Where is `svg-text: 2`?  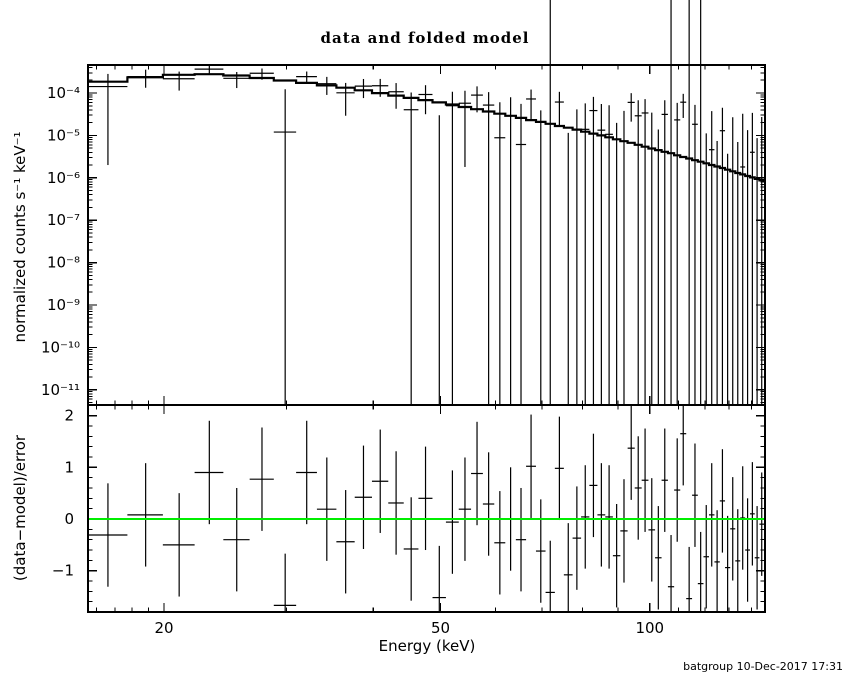
svg-text: 2 is located at coordinates (69, 416).